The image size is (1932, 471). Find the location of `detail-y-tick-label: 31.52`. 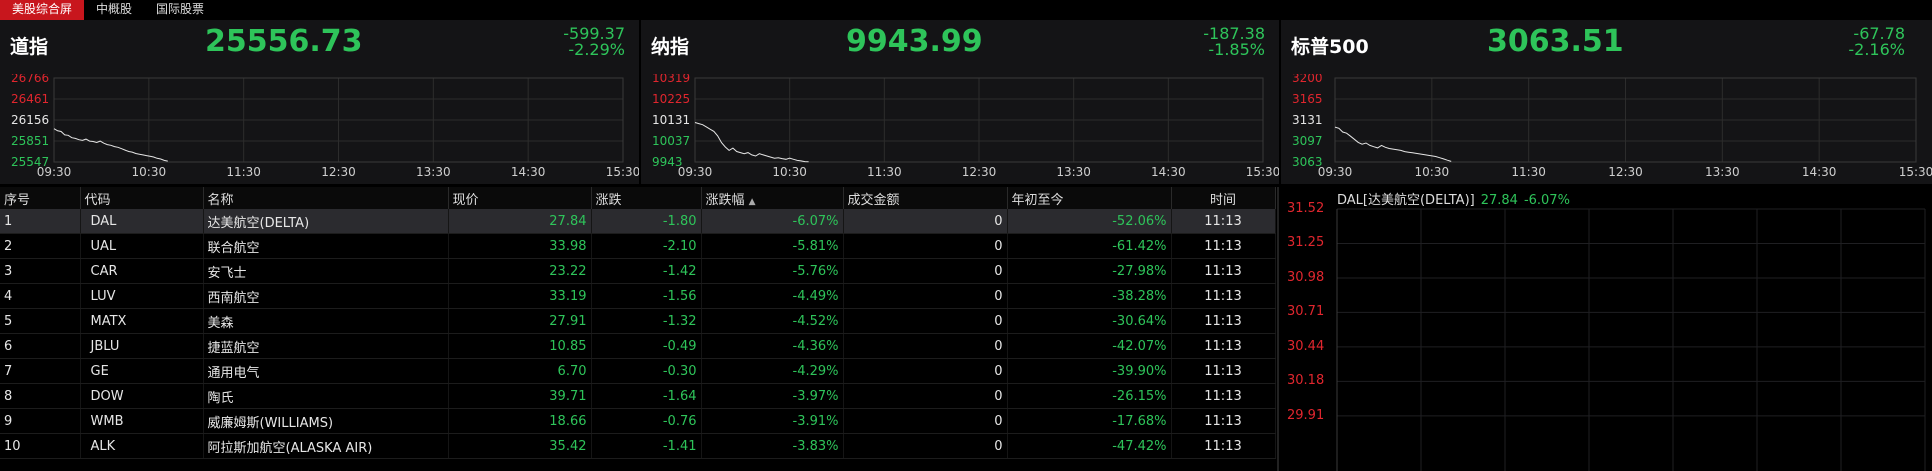

detail-y-tick-label: 31.52 is located at coordinates (1306, 208).